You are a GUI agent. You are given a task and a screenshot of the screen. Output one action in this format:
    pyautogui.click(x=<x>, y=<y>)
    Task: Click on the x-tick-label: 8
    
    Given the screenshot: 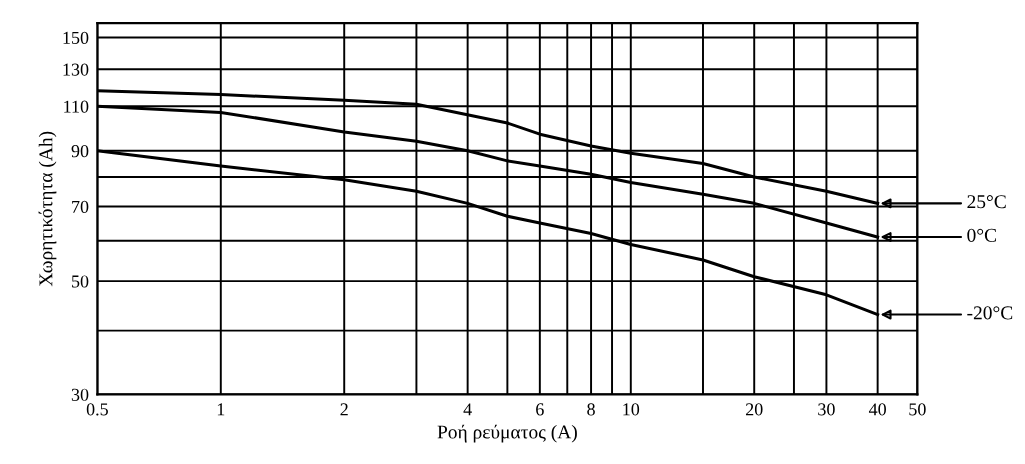 What is the action you would take?
    pyautogui.click(x=591, y=409)
    